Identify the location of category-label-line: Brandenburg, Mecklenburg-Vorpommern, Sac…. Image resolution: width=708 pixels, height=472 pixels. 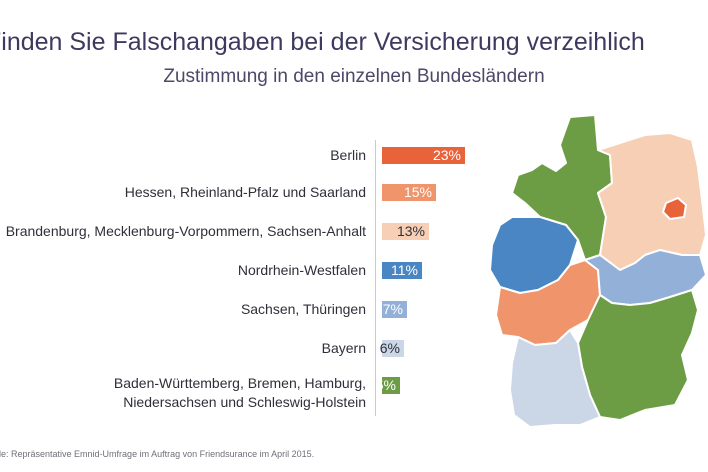
(185, 230).